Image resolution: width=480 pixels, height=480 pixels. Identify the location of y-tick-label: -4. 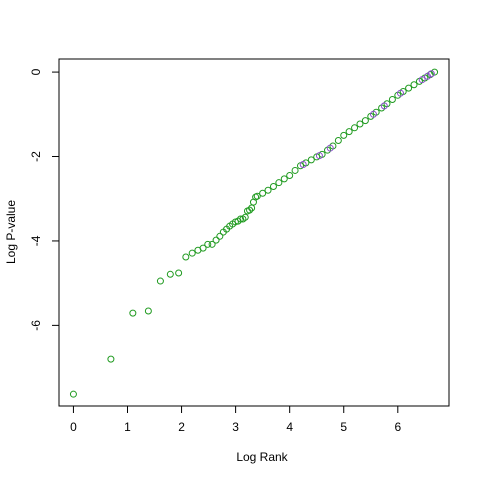
(36, 240).